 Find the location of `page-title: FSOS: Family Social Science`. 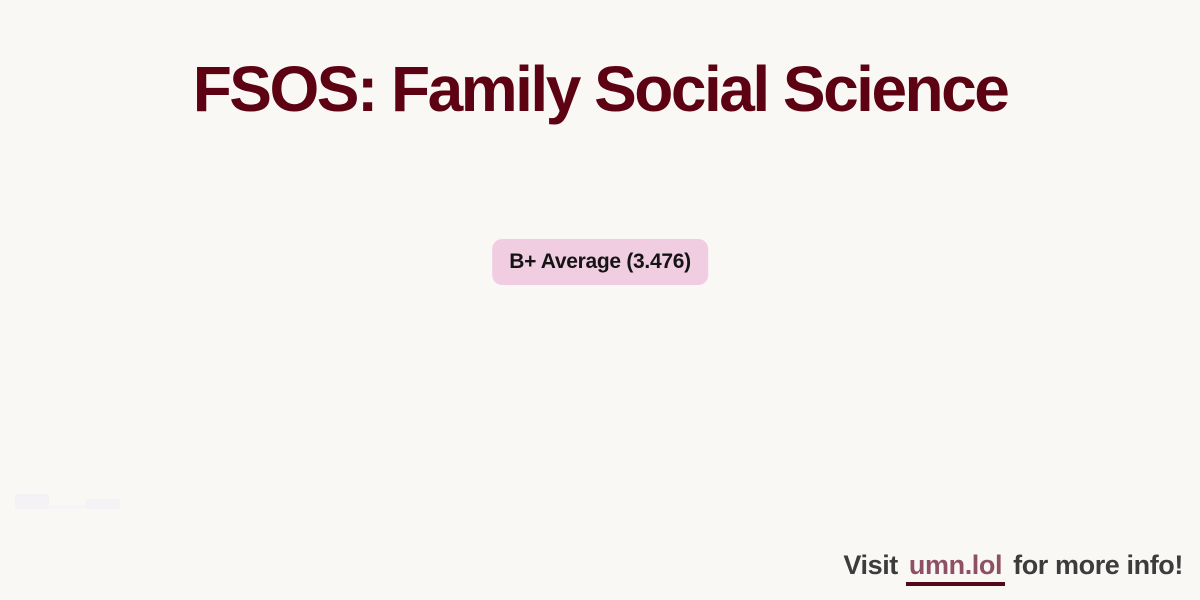

page-title: FSOS: Family Social Science is located at coordinates (601, 89).